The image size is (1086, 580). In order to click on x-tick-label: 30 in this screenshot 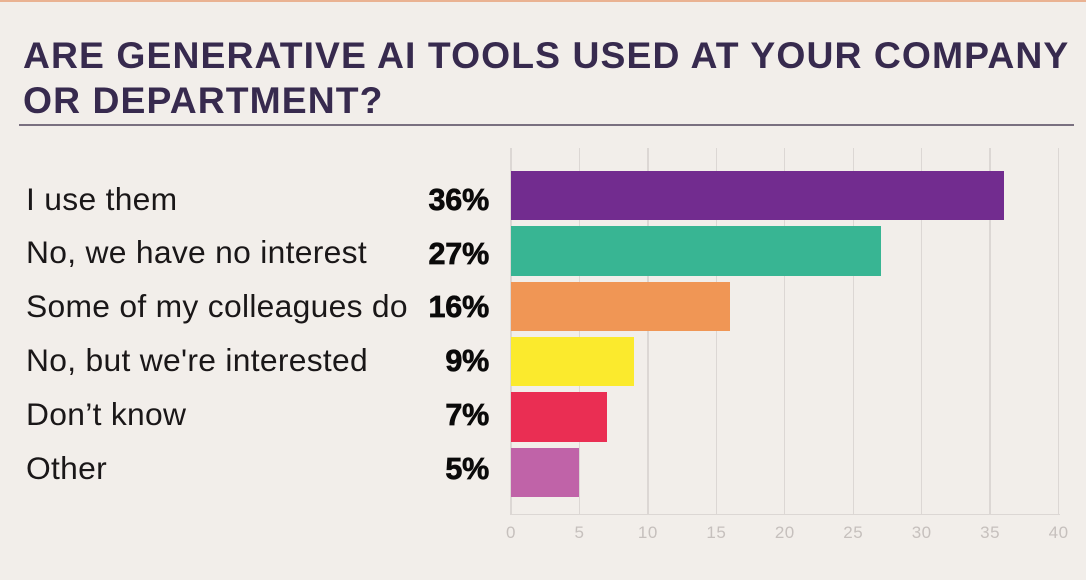, I will do `click(921, 532)`.